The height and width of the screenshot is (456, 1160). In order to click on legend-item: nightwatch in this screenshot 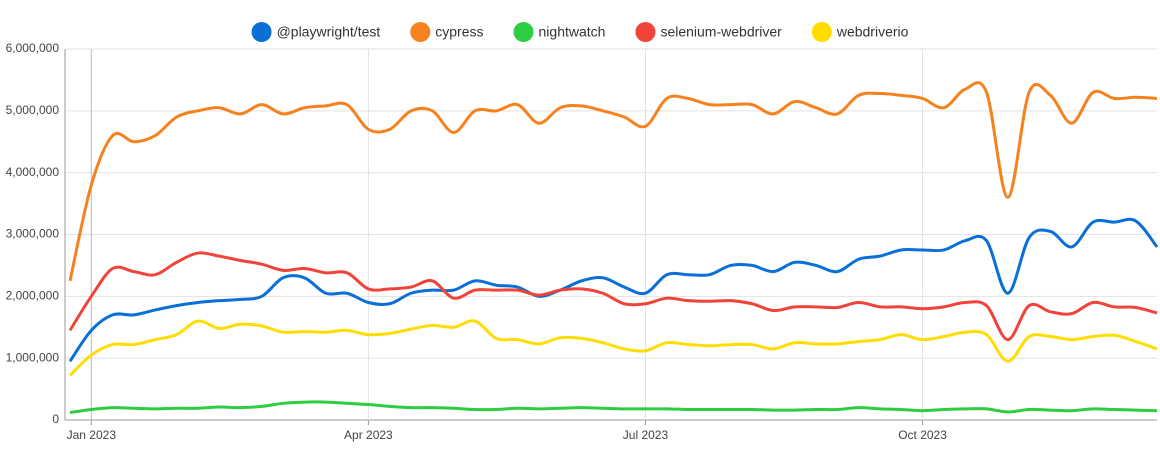, I will do `click(559, 32)`.